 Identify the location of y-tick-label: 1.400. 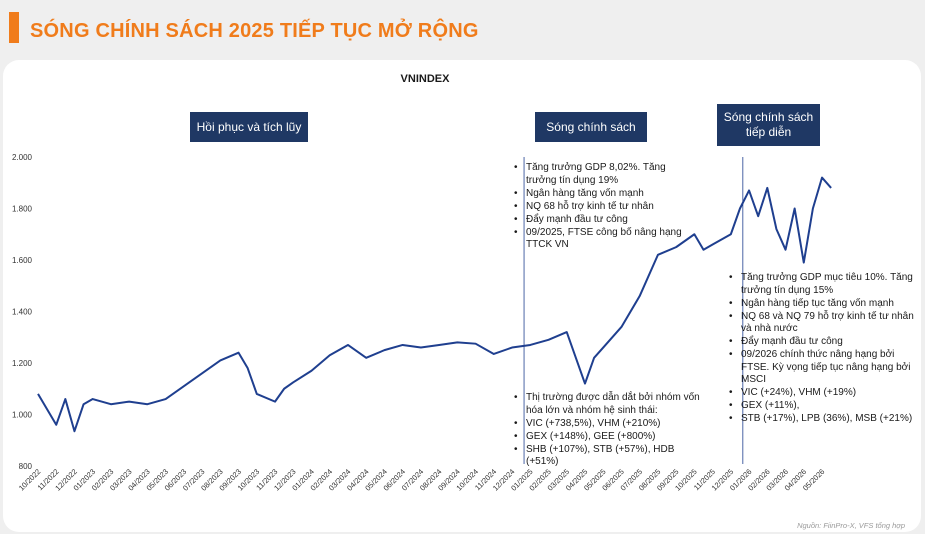
(22, 312).